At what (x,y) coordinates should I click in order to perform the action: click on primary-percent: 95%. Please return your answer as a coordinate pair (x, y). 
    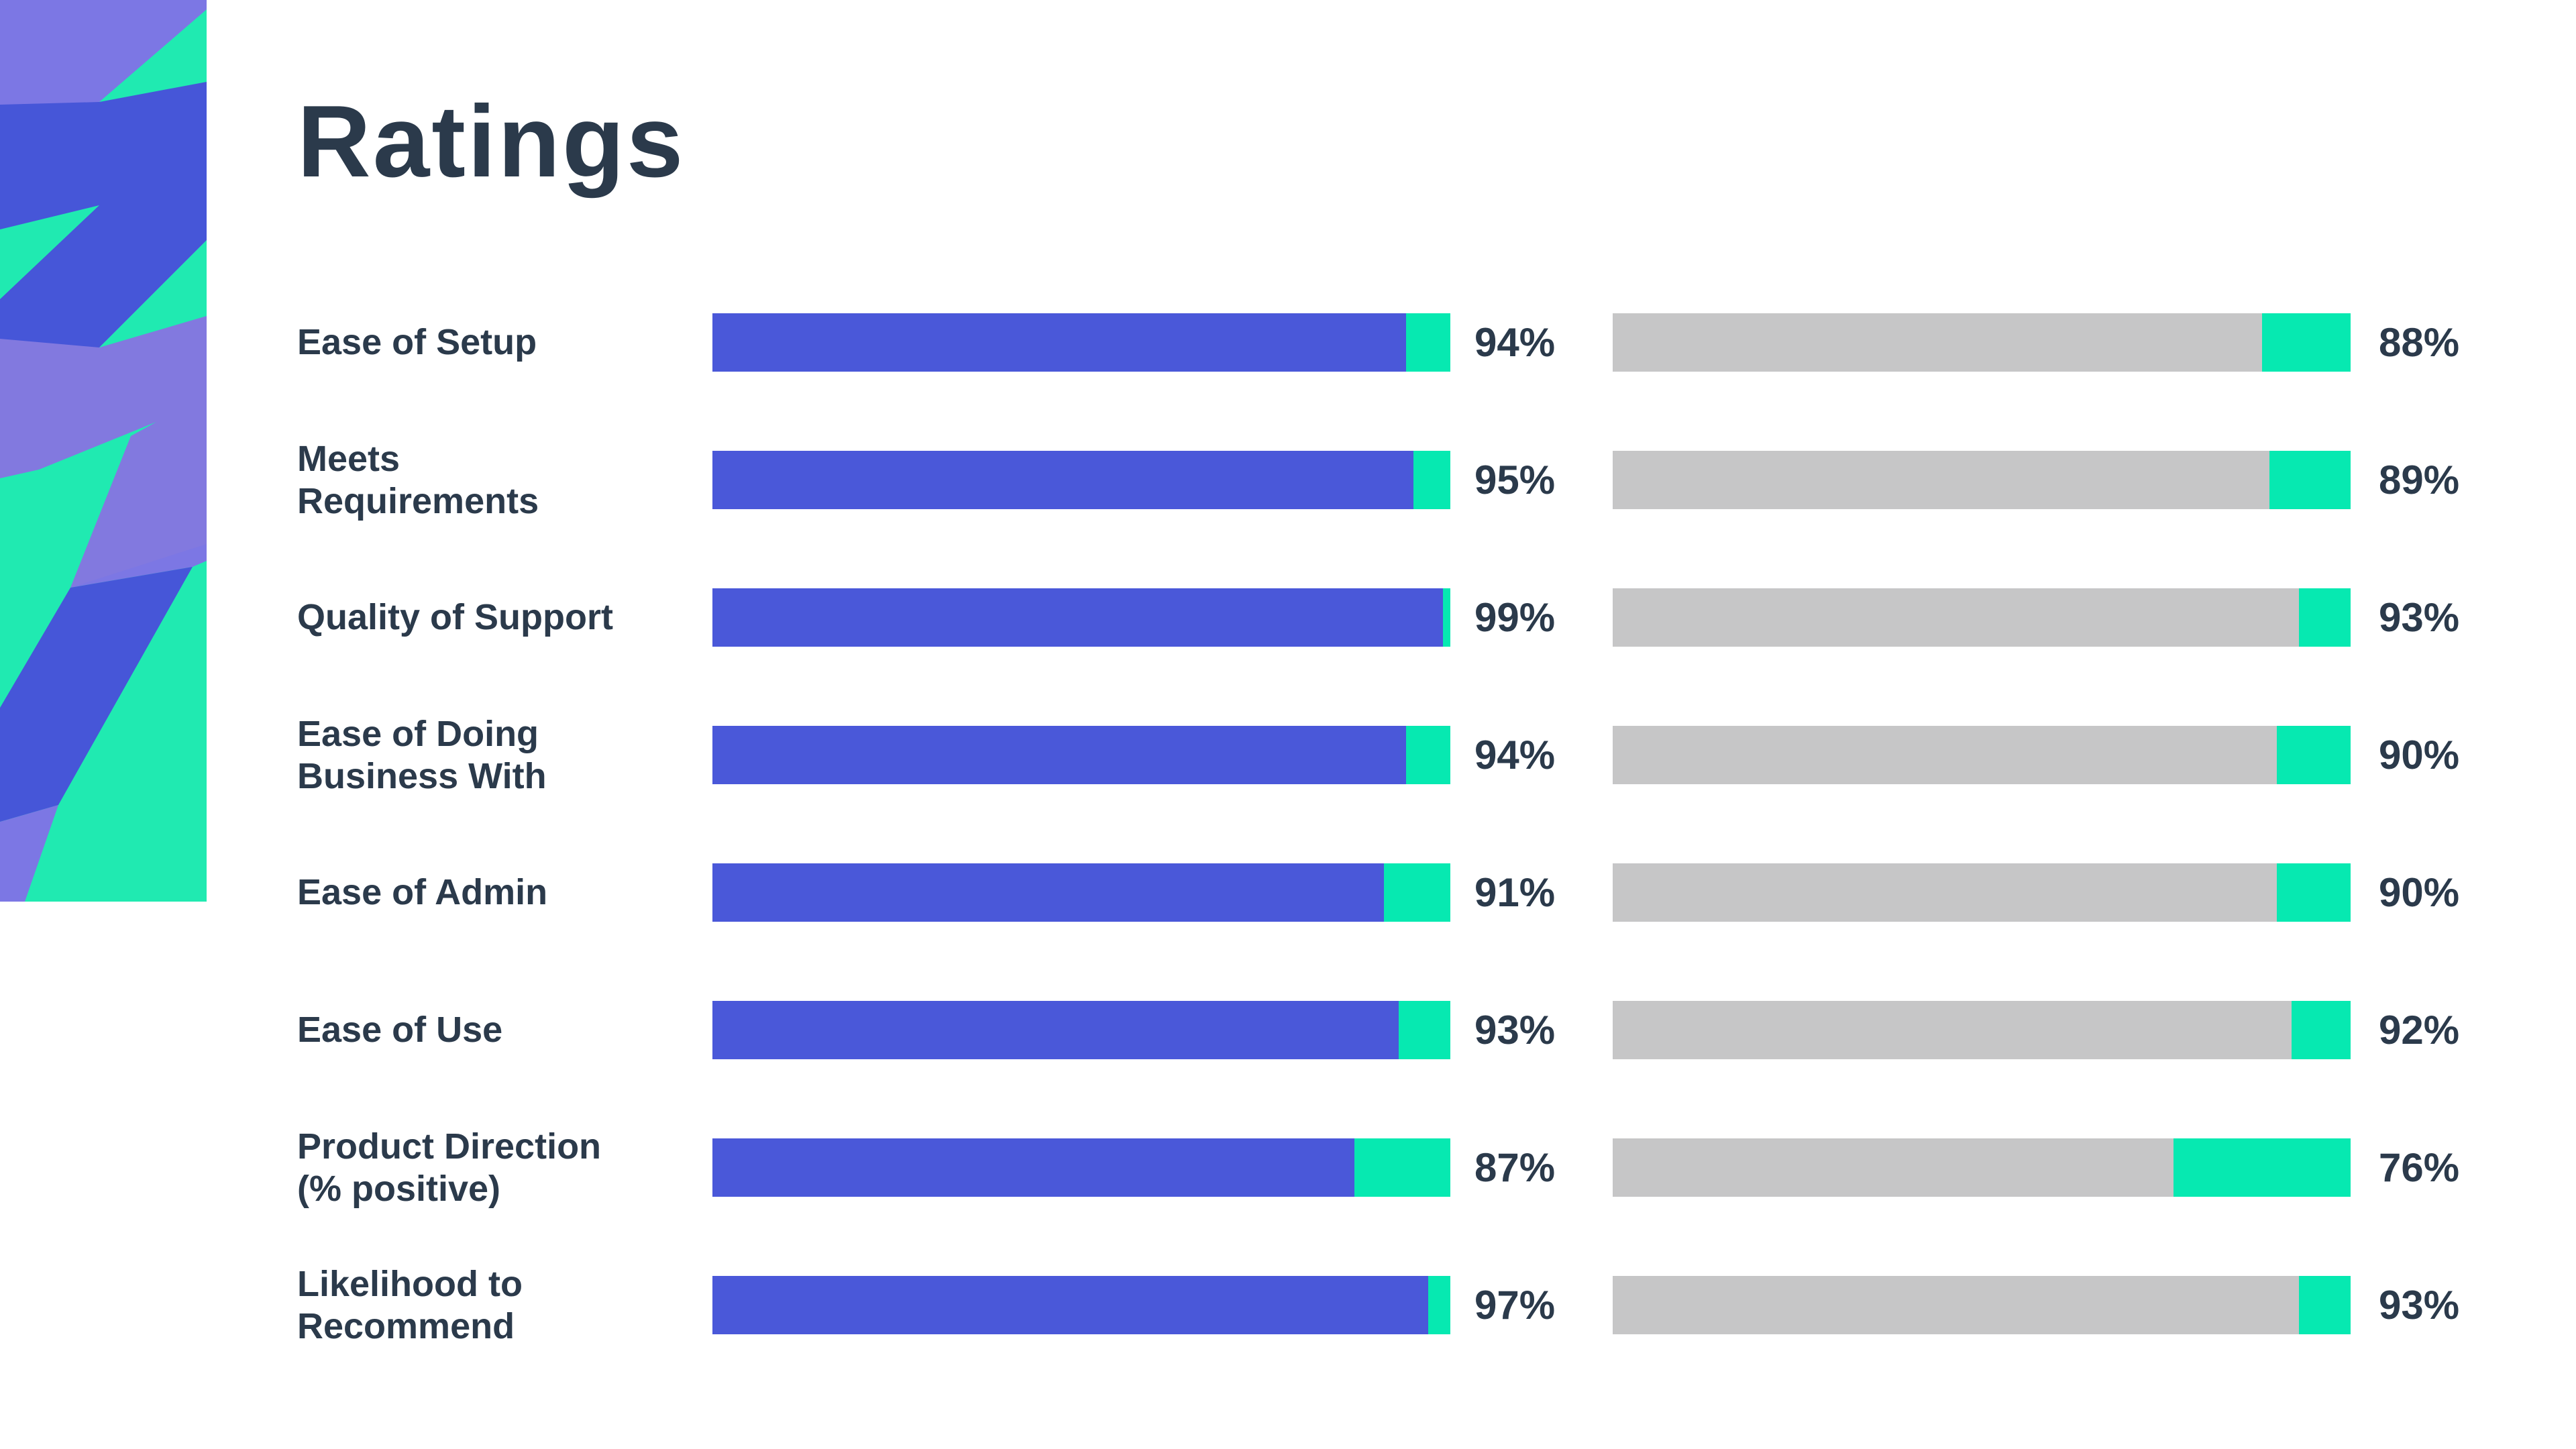
    Looking at the image, I should click on (1515, 479).